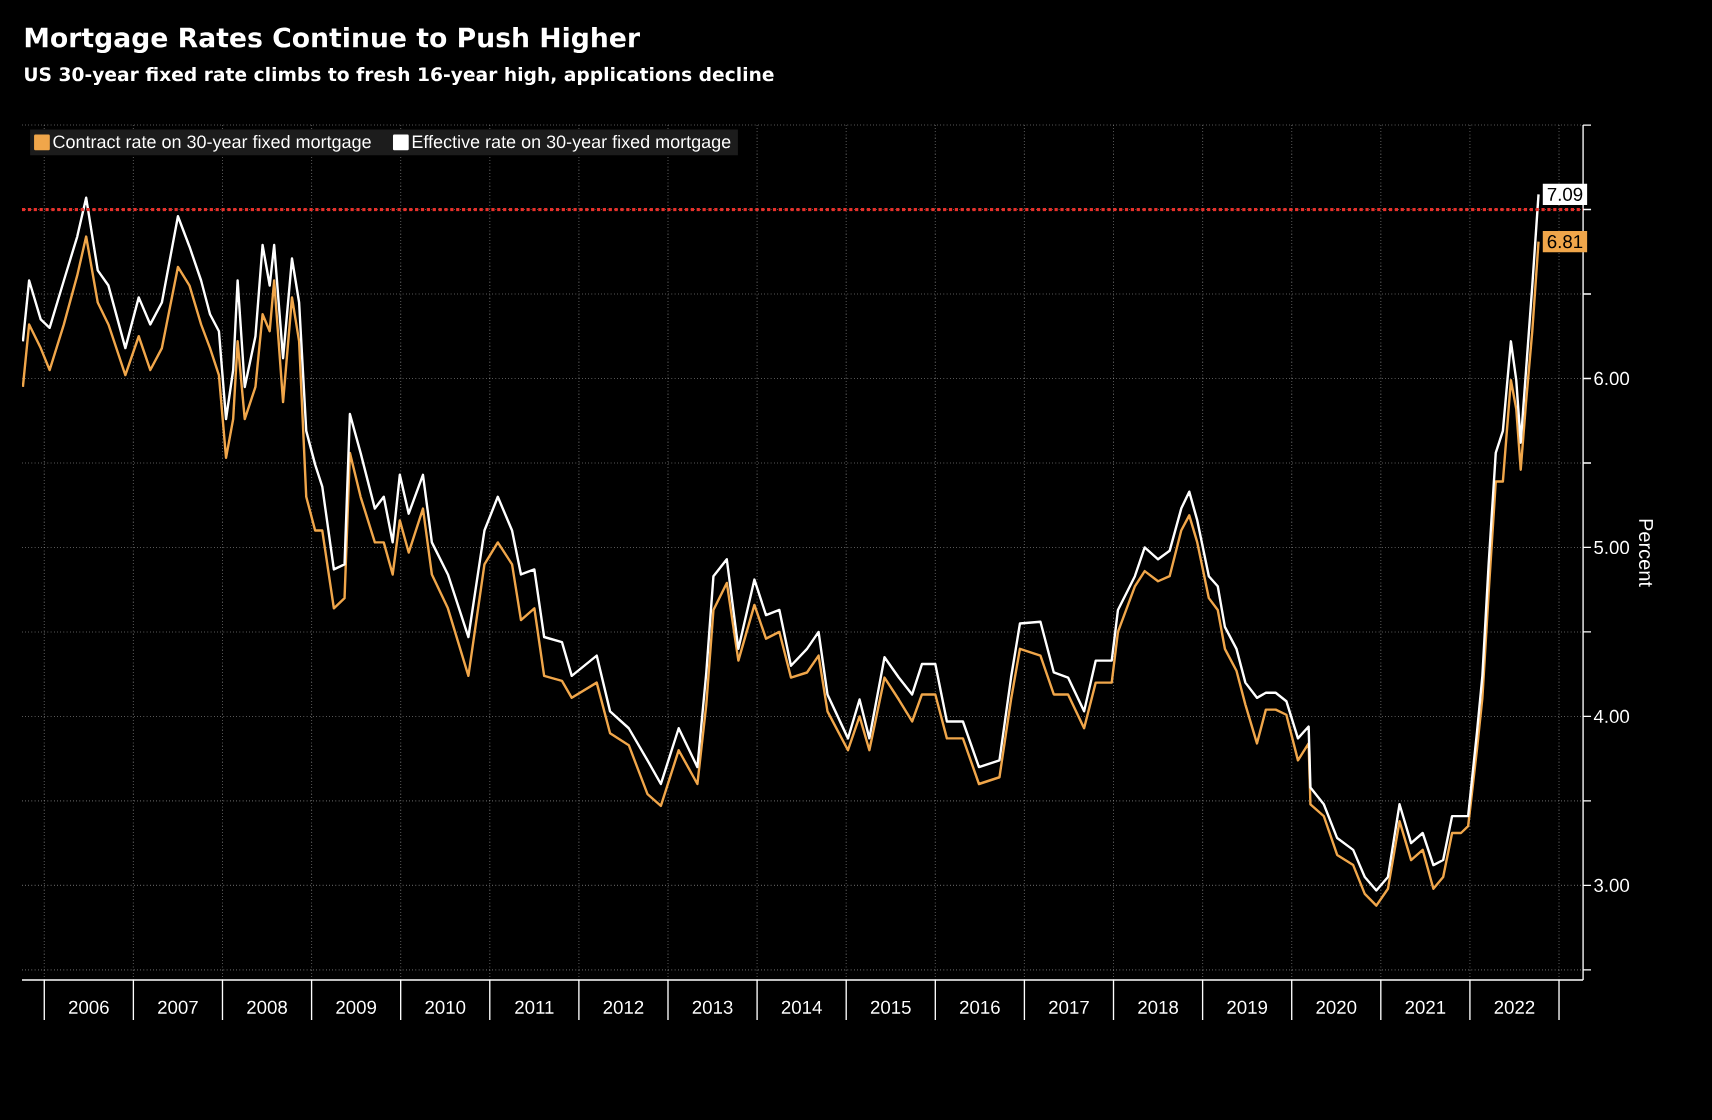 The image size is (1712, 1120). What do you see at coordinates (1612, 547) in the screenshot?
I see `y-tick-label: 5.00` at bounding box center [1612, 547].